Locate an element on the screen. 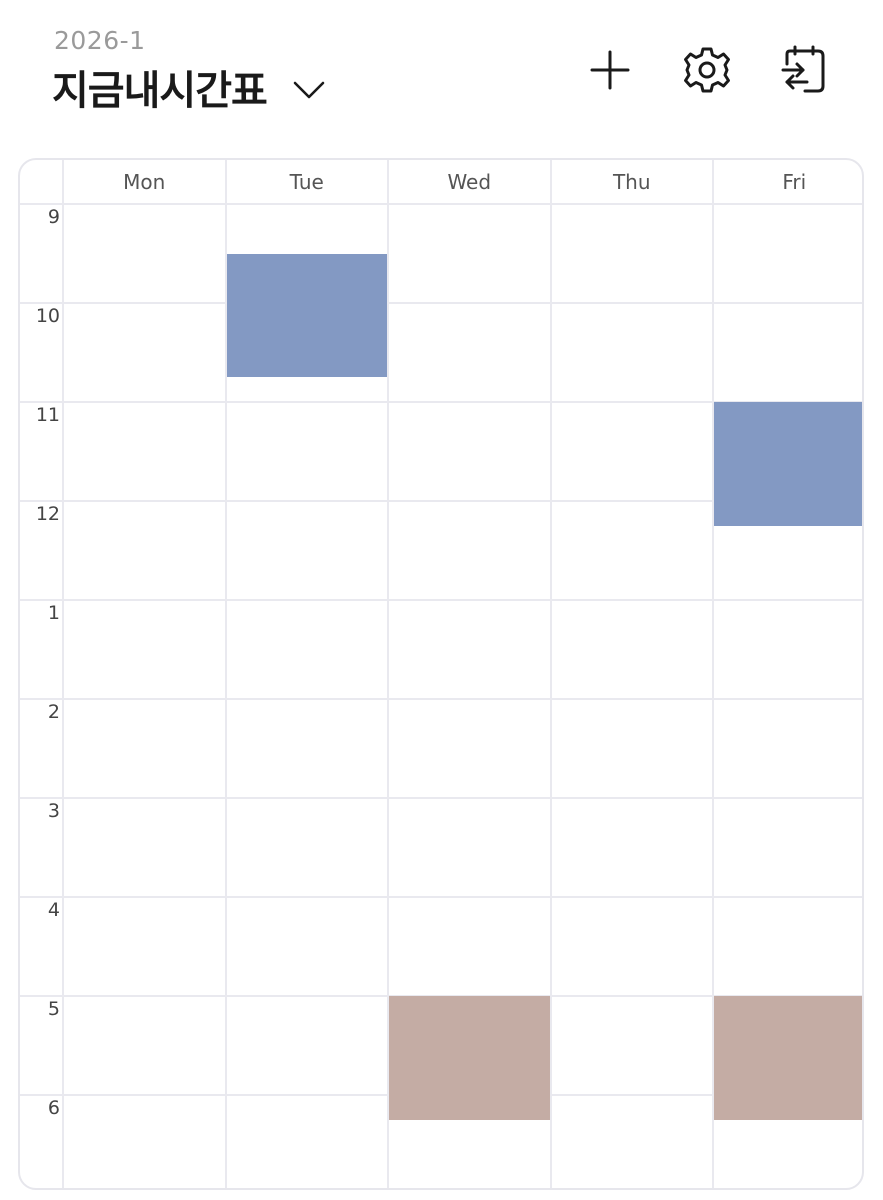 This screenshot has width=883, height=1200. plus-icon is located at coordinates (610, 70).